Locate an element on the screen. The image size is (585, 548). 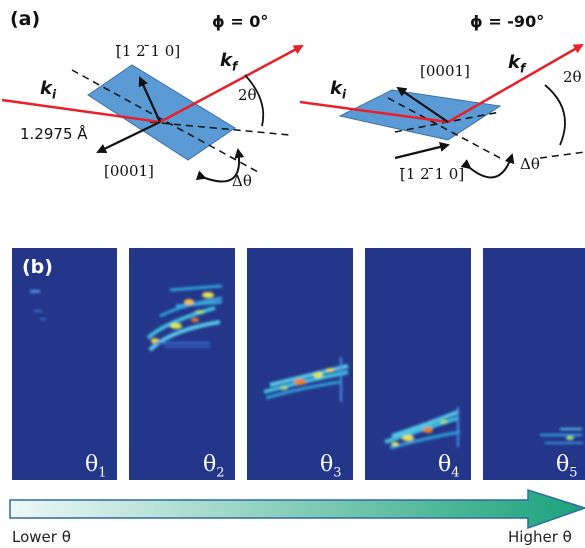
right-incident-beam is located at coordinates (374, 112).